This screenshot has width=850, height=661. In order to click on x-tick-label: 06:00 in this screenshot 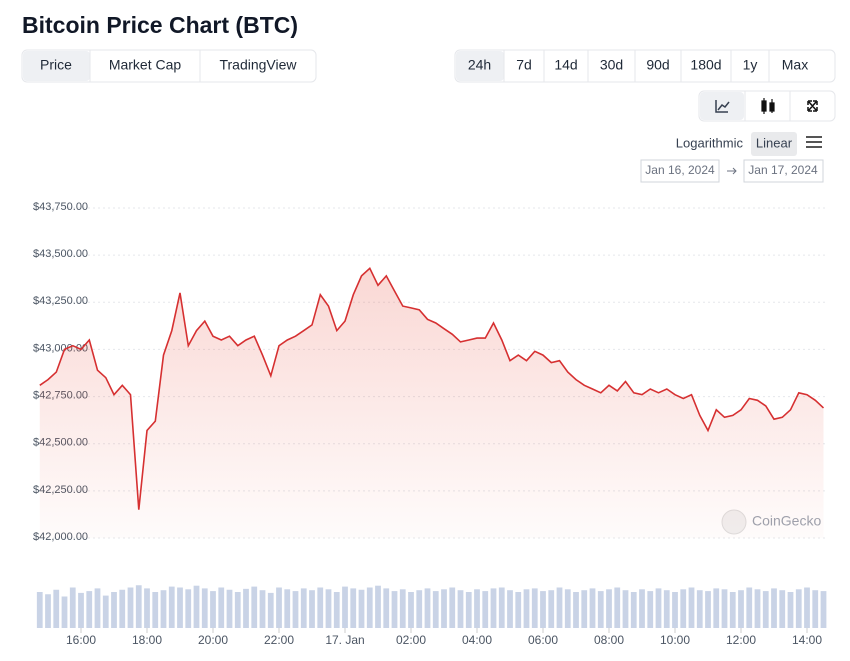, I will do `click(543, 640)`.